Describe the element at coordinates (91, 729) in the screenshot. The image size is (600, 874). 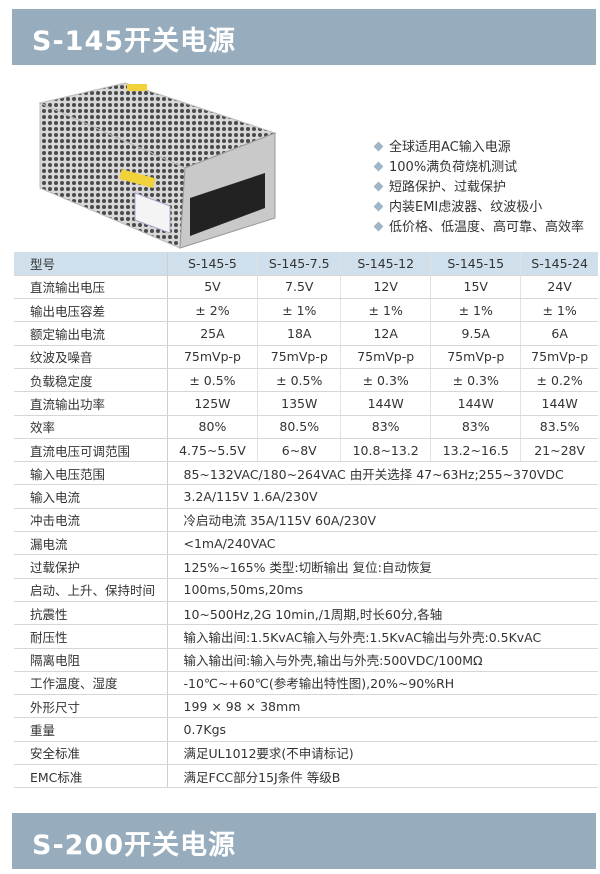
I see `row-label: 重量` at that location.